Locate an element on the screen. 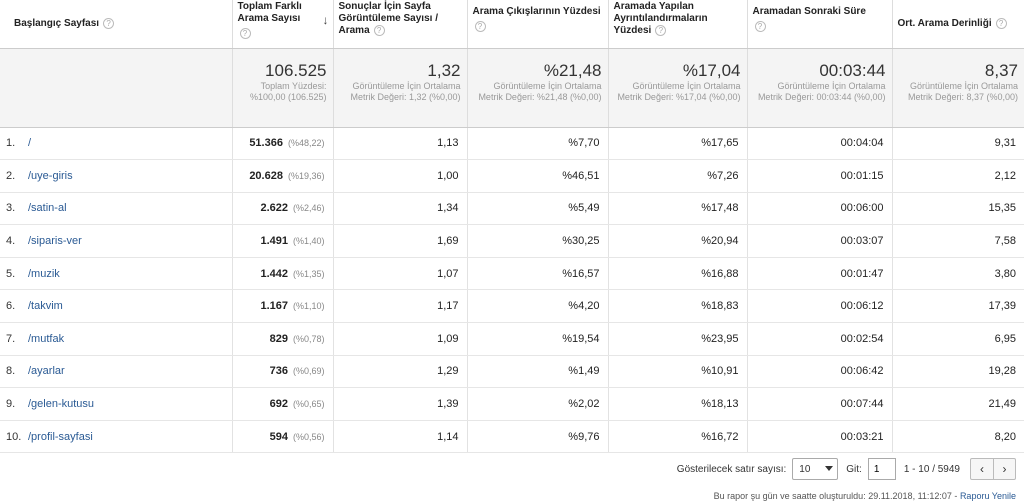 The height and width of the screenshot is (504, 1024). refinements-cell: %17,48 is located at coordinates (678, 209).